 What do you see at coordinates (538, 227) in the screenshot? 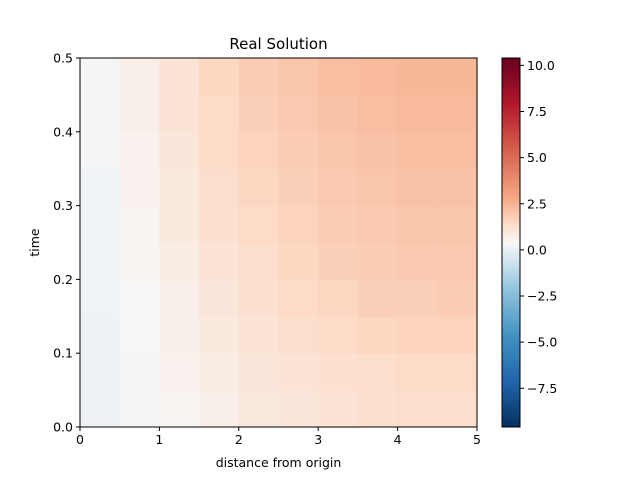
I see `colorbar-ticks: −7.5 −5.0 −2.5 0.0 2.5 5.0 7.5 10.0` at bounding box center [538, 227].